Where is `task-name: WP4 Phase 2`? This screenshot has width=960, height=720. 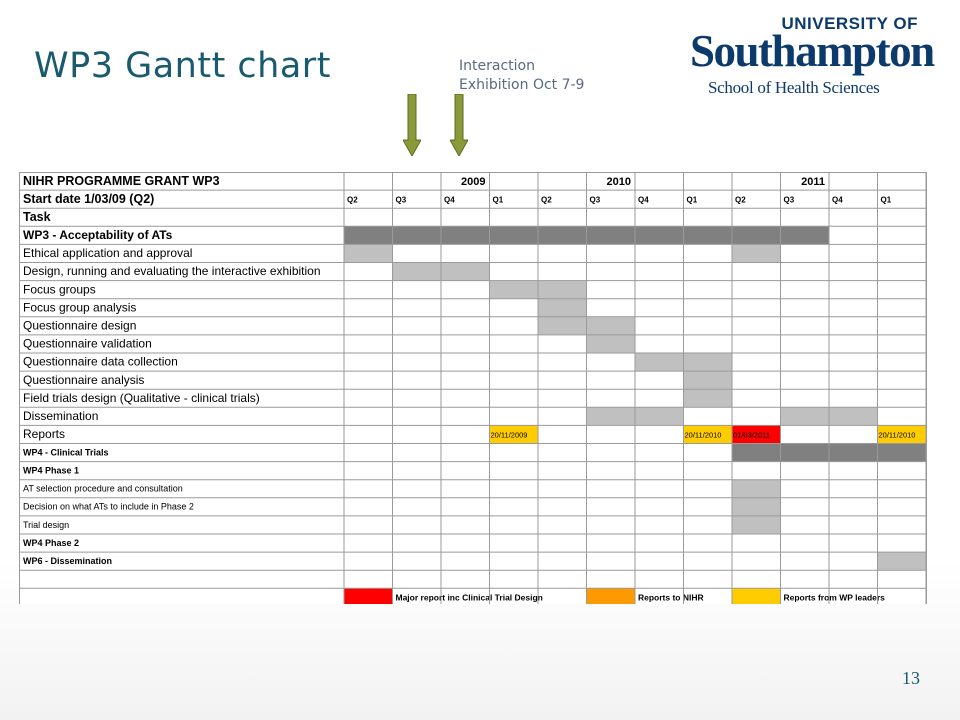
task-name: WP4 Phase 2 is located at coordinates (51, 543).